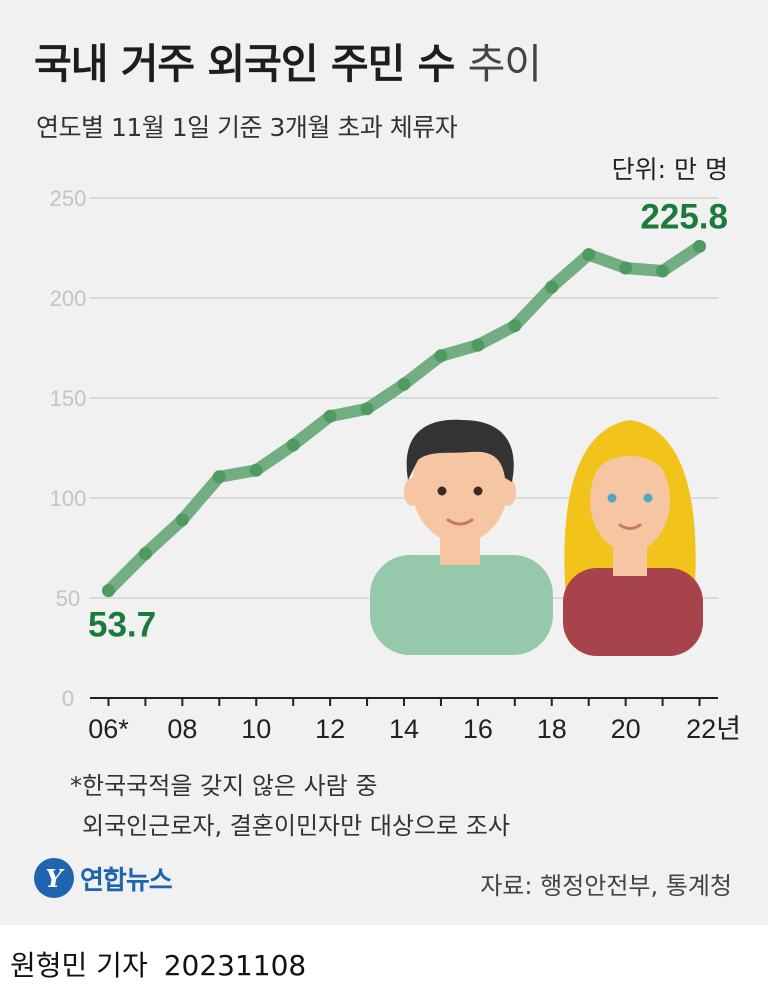 This screenshot has height=993, width=768. I want to click on x-tick-label: 10, so click(256, 729).